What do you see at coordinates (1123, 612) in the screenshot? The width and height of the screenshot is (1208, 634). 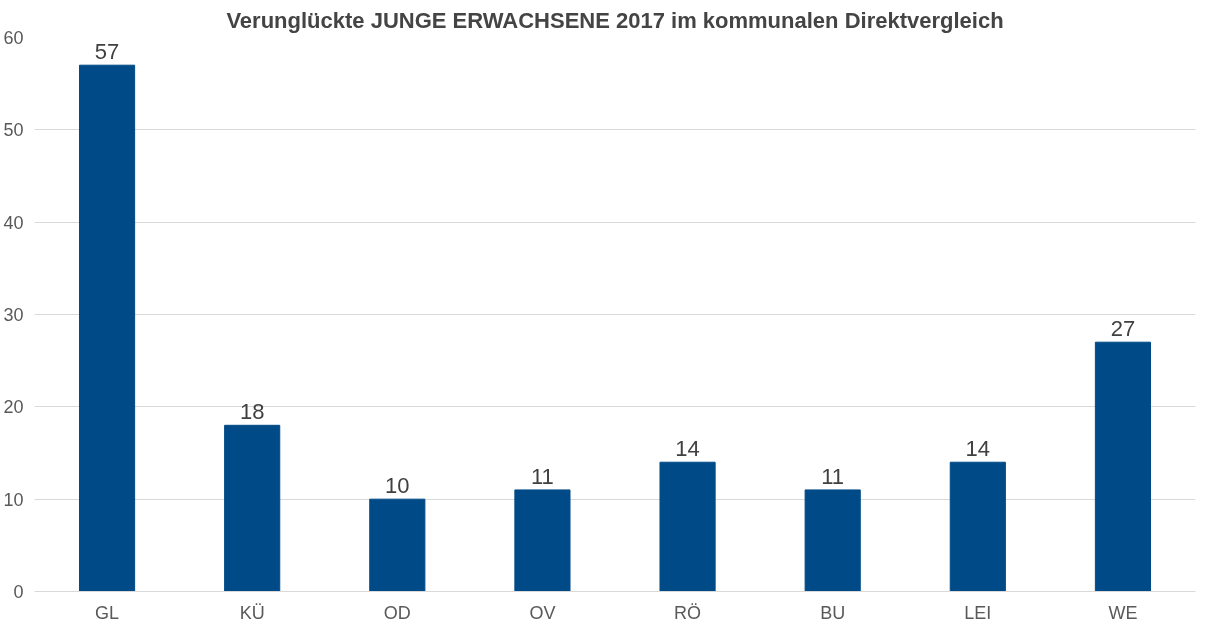 I see `x-tick-label: WE` at bounding box center [1123, 612].